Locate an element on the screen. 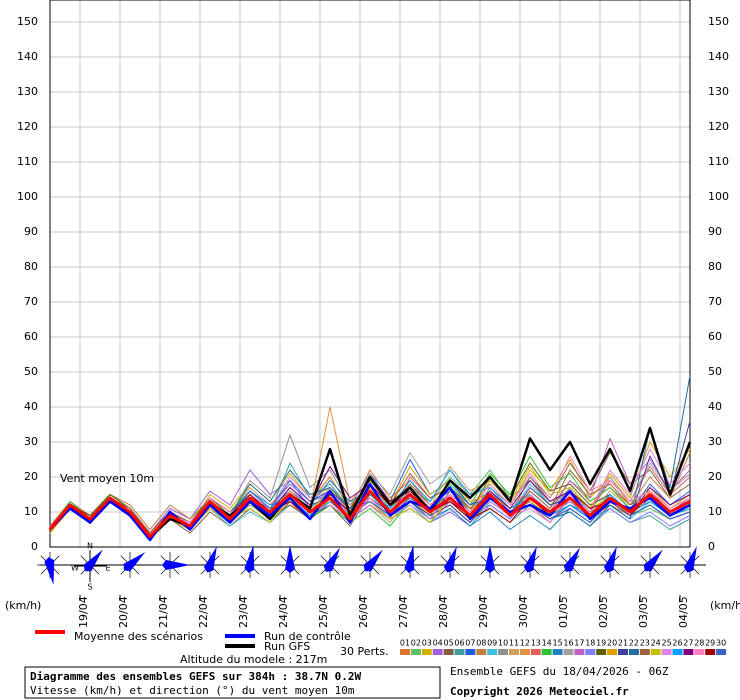  x-tick-label: 28/04 is located at coordinates (443, 612).